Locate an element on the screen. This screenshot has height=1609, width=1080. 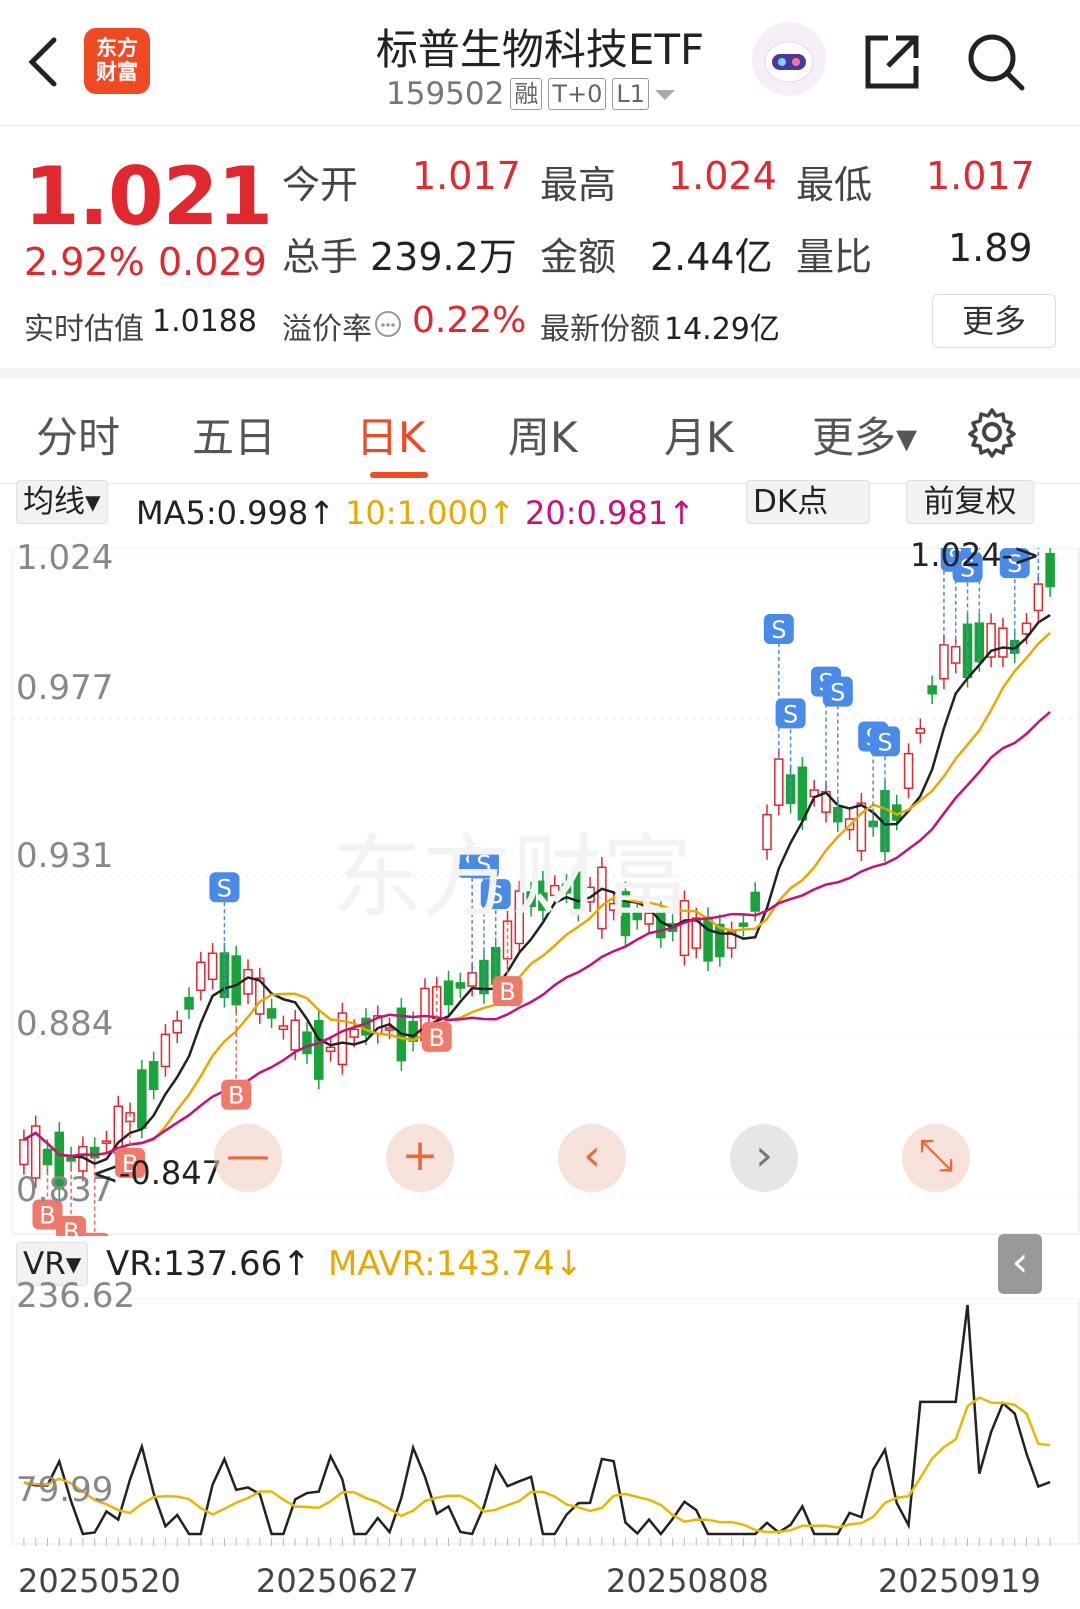
mavr-value: MAVR:143.74↓ is located at coordinates (456, 1264).